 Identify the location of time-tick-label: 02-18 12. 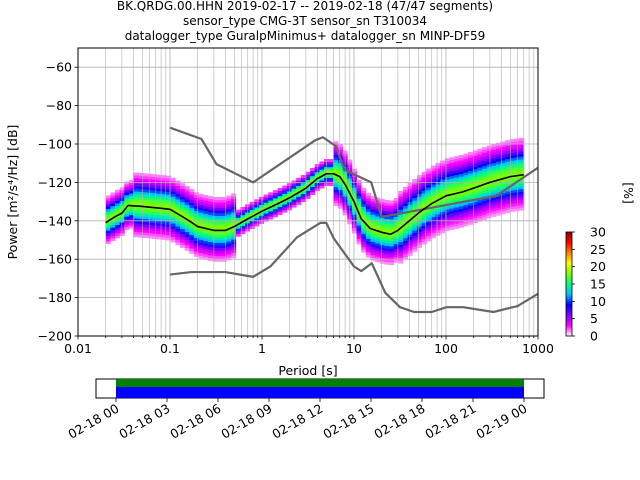
(297, 421).